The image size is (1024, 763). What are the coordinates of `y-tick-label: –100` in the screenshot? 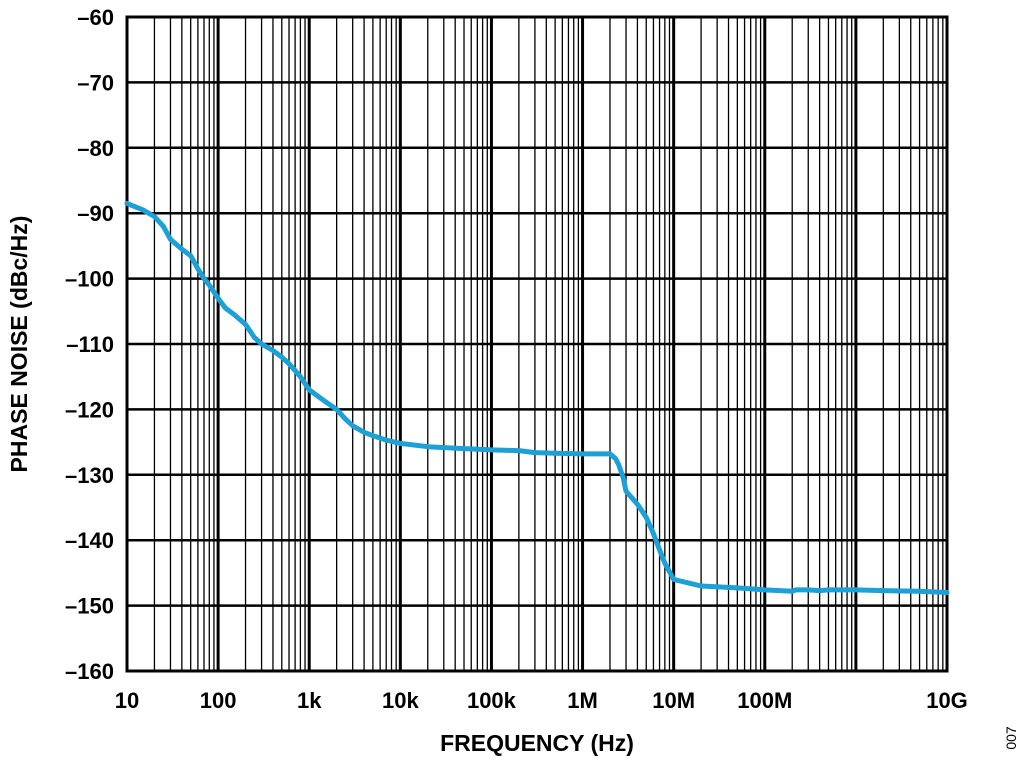 It's located at (89, 279).